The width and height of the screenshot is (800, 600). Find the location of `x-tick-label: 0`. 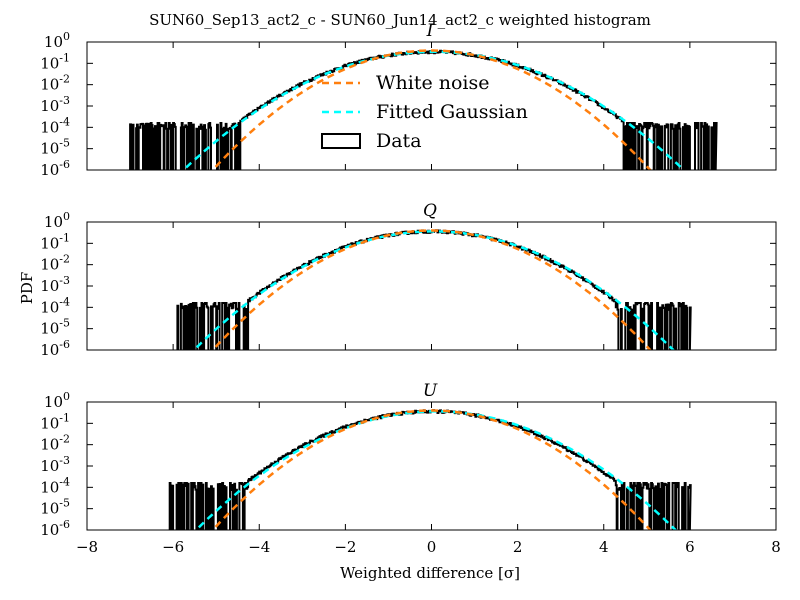

x-tick-label: 0 is located at coordinates (432, 547).